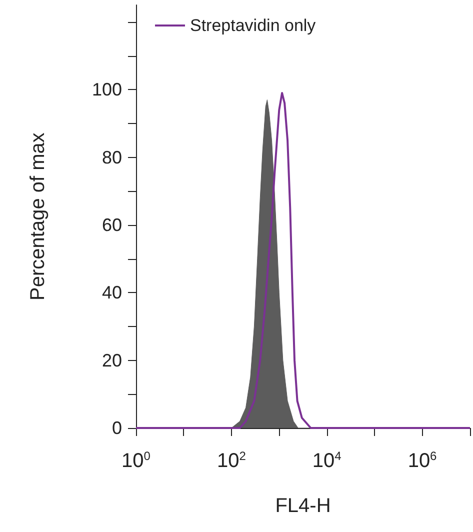  Describe the element at coordinates (253, 25) in the screenshot. I see `legend-label: Streptavidin only` at that location.